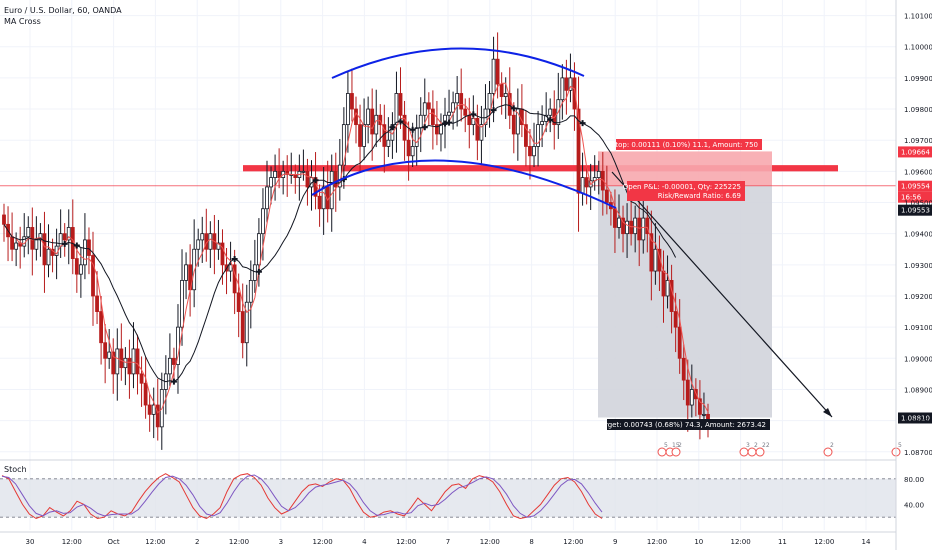  What do you see at coordinates (458, 63) in the screenshot?
I see `arc-top-drawing` at bounding box center [458, 63].